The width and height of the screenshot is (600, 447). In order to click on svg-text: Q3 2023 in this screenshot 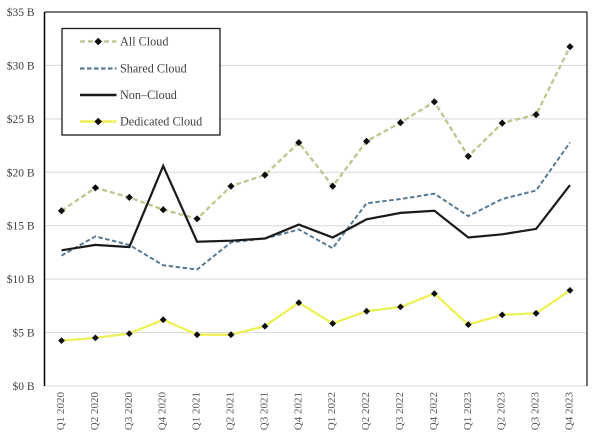, I will do `click(536, 411)`.